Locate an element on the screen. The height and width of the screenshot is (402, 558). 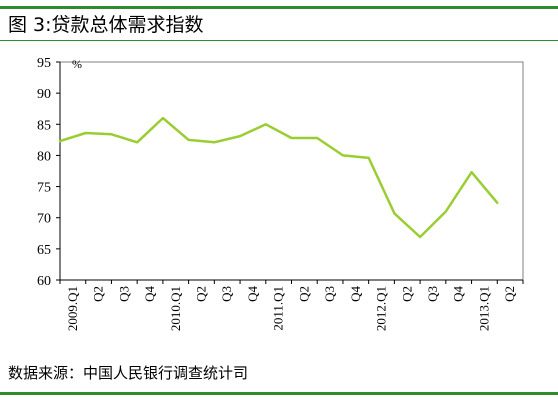
y-tick-label: 95 is located at coordinates (44, 63).